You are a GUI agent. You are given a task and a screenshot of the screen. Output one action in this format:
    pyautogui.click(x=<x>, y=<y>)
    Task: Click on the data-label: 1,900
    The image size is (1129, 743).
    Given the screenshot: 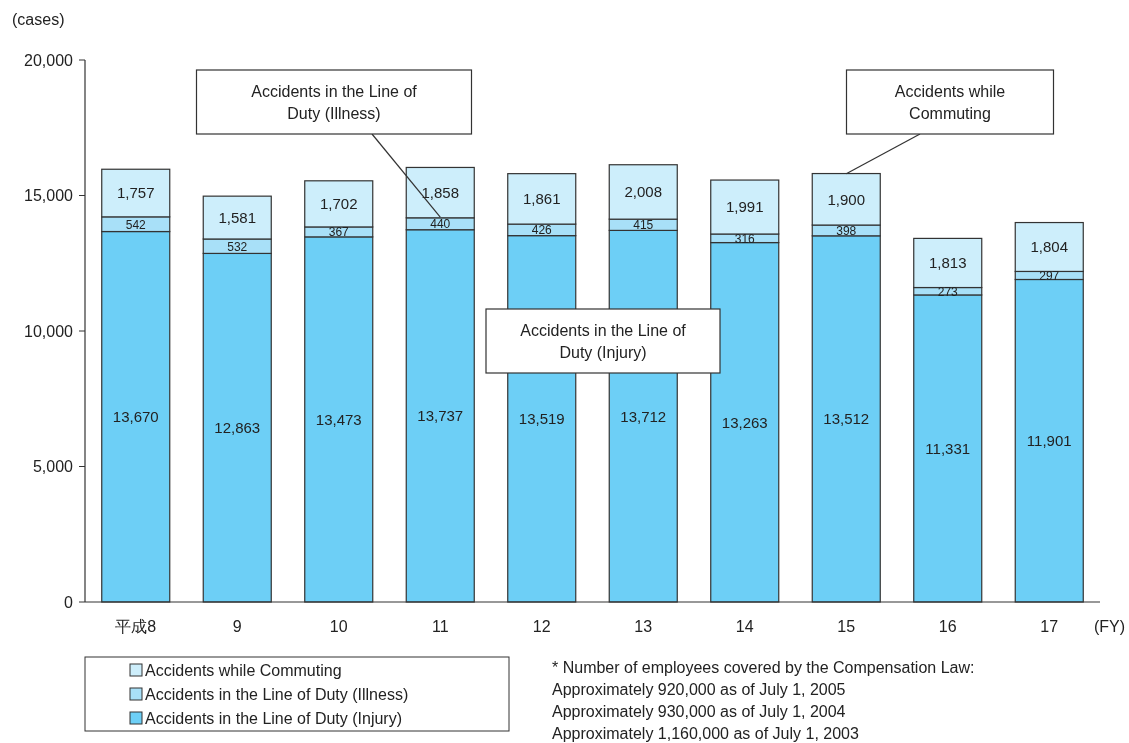 What is the action you would take?
    pyautogui.click(x=846, y=199)
    